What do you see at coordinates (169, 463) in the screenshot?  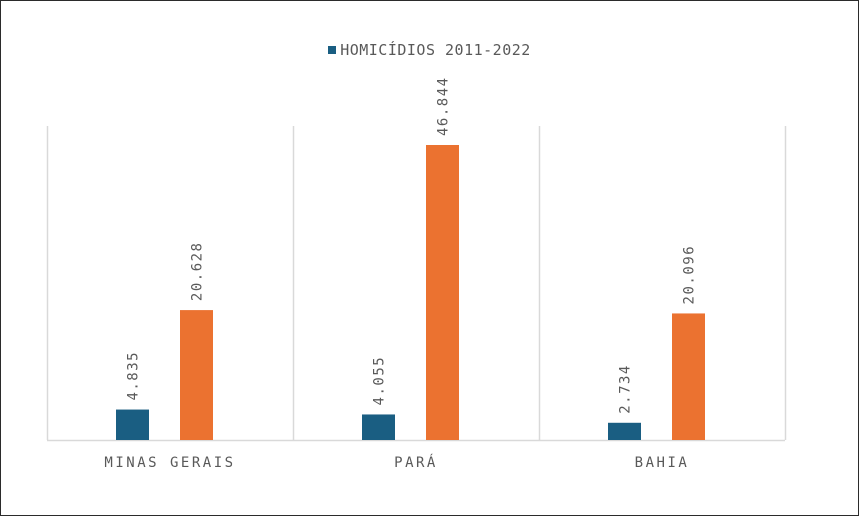 I see `x-tick-label: MINAS GERAIS` at bounding box center [169, 463].